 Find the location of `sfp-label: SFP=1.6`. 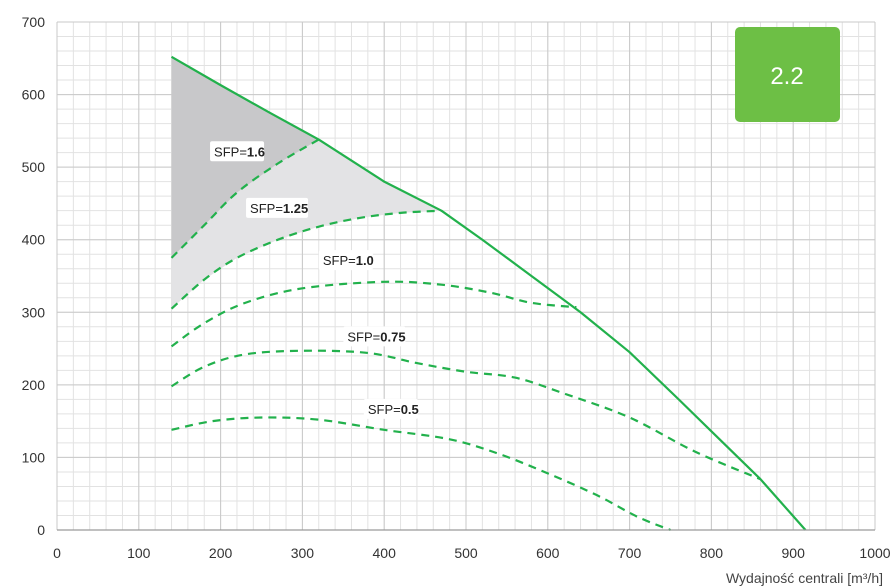

sfp-label: SFP=1.6 is located at coordinates (239, 151).